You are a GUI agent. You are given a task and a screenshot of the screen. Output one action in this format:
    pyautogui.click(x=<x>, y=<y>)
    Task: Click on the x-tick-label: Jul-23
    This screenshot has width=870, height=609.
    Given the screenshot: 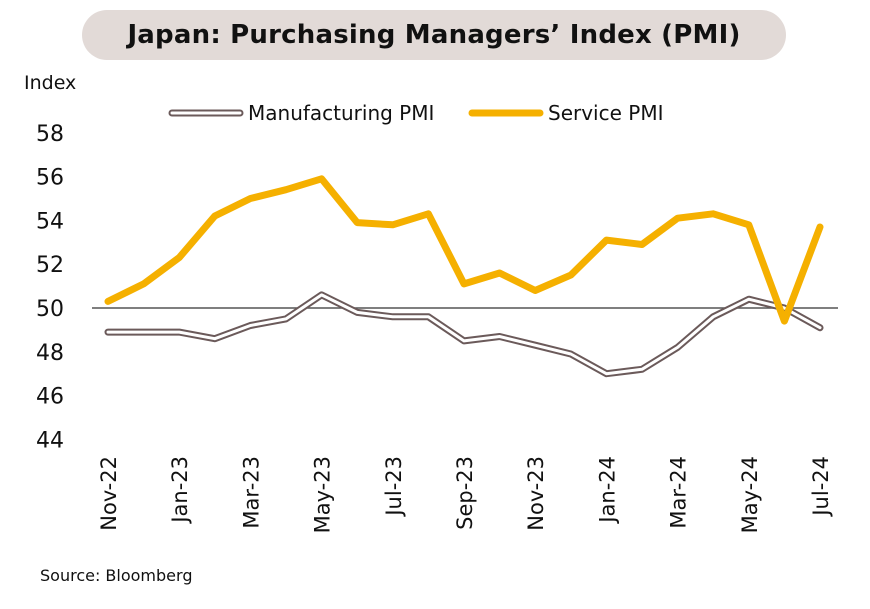 What is the action you would take?
    pyautogui.click(x=394, y=487)
    